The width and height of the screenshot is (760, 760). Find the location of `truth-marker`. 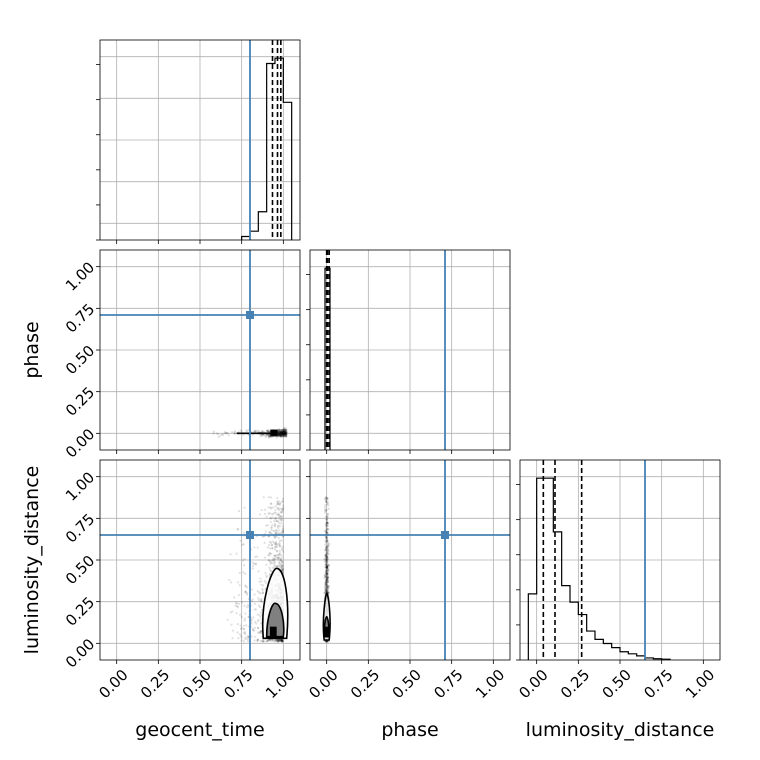

truth-marker is located at coordinates (250, 535).